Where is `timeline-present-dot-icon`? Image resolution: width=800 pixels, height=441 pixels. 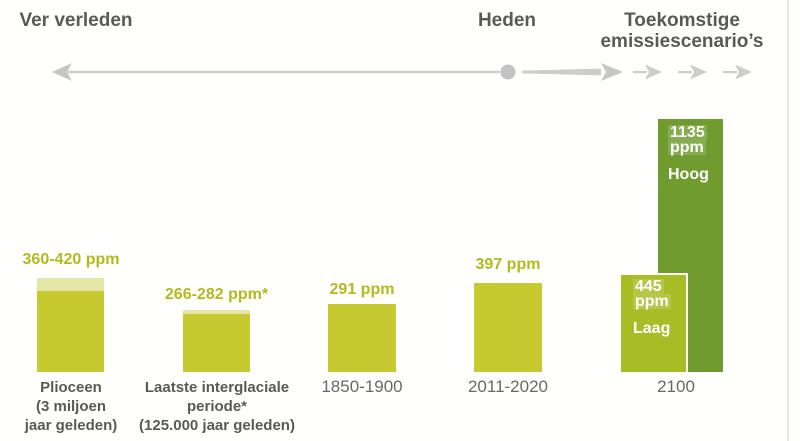 timeline-present-dot-icon is located at coordinates (508, 72).